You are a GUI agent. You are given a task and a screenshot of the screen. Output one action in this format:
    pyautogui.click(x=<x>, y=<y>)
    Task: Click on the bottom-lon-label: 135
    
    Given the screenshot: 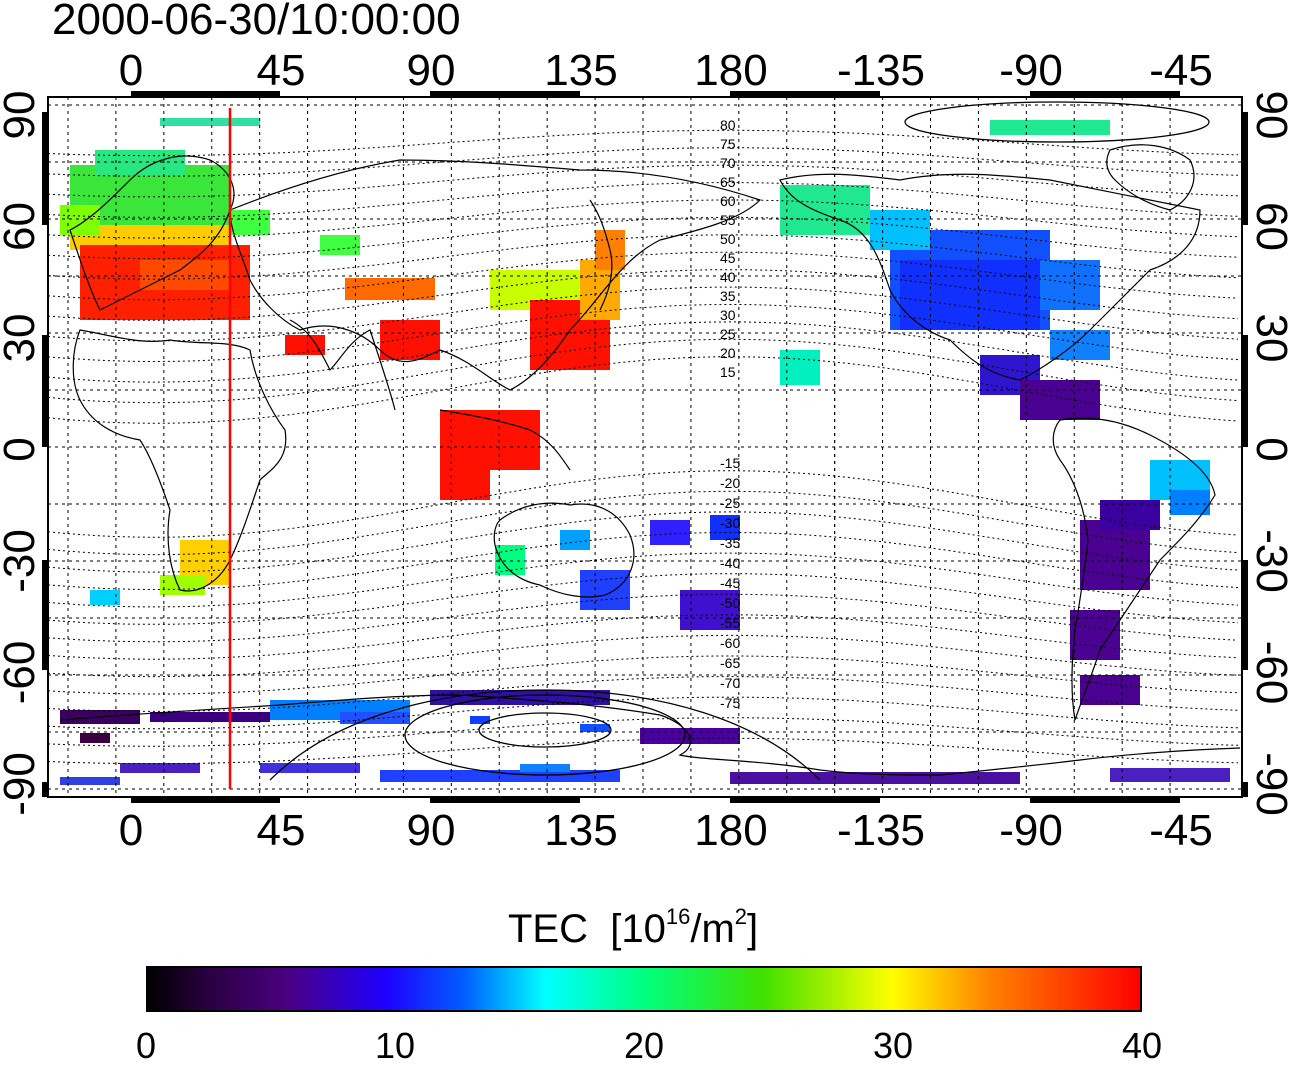 What is the action you would take?
    pyautogui.click(x=580, y=830)
    